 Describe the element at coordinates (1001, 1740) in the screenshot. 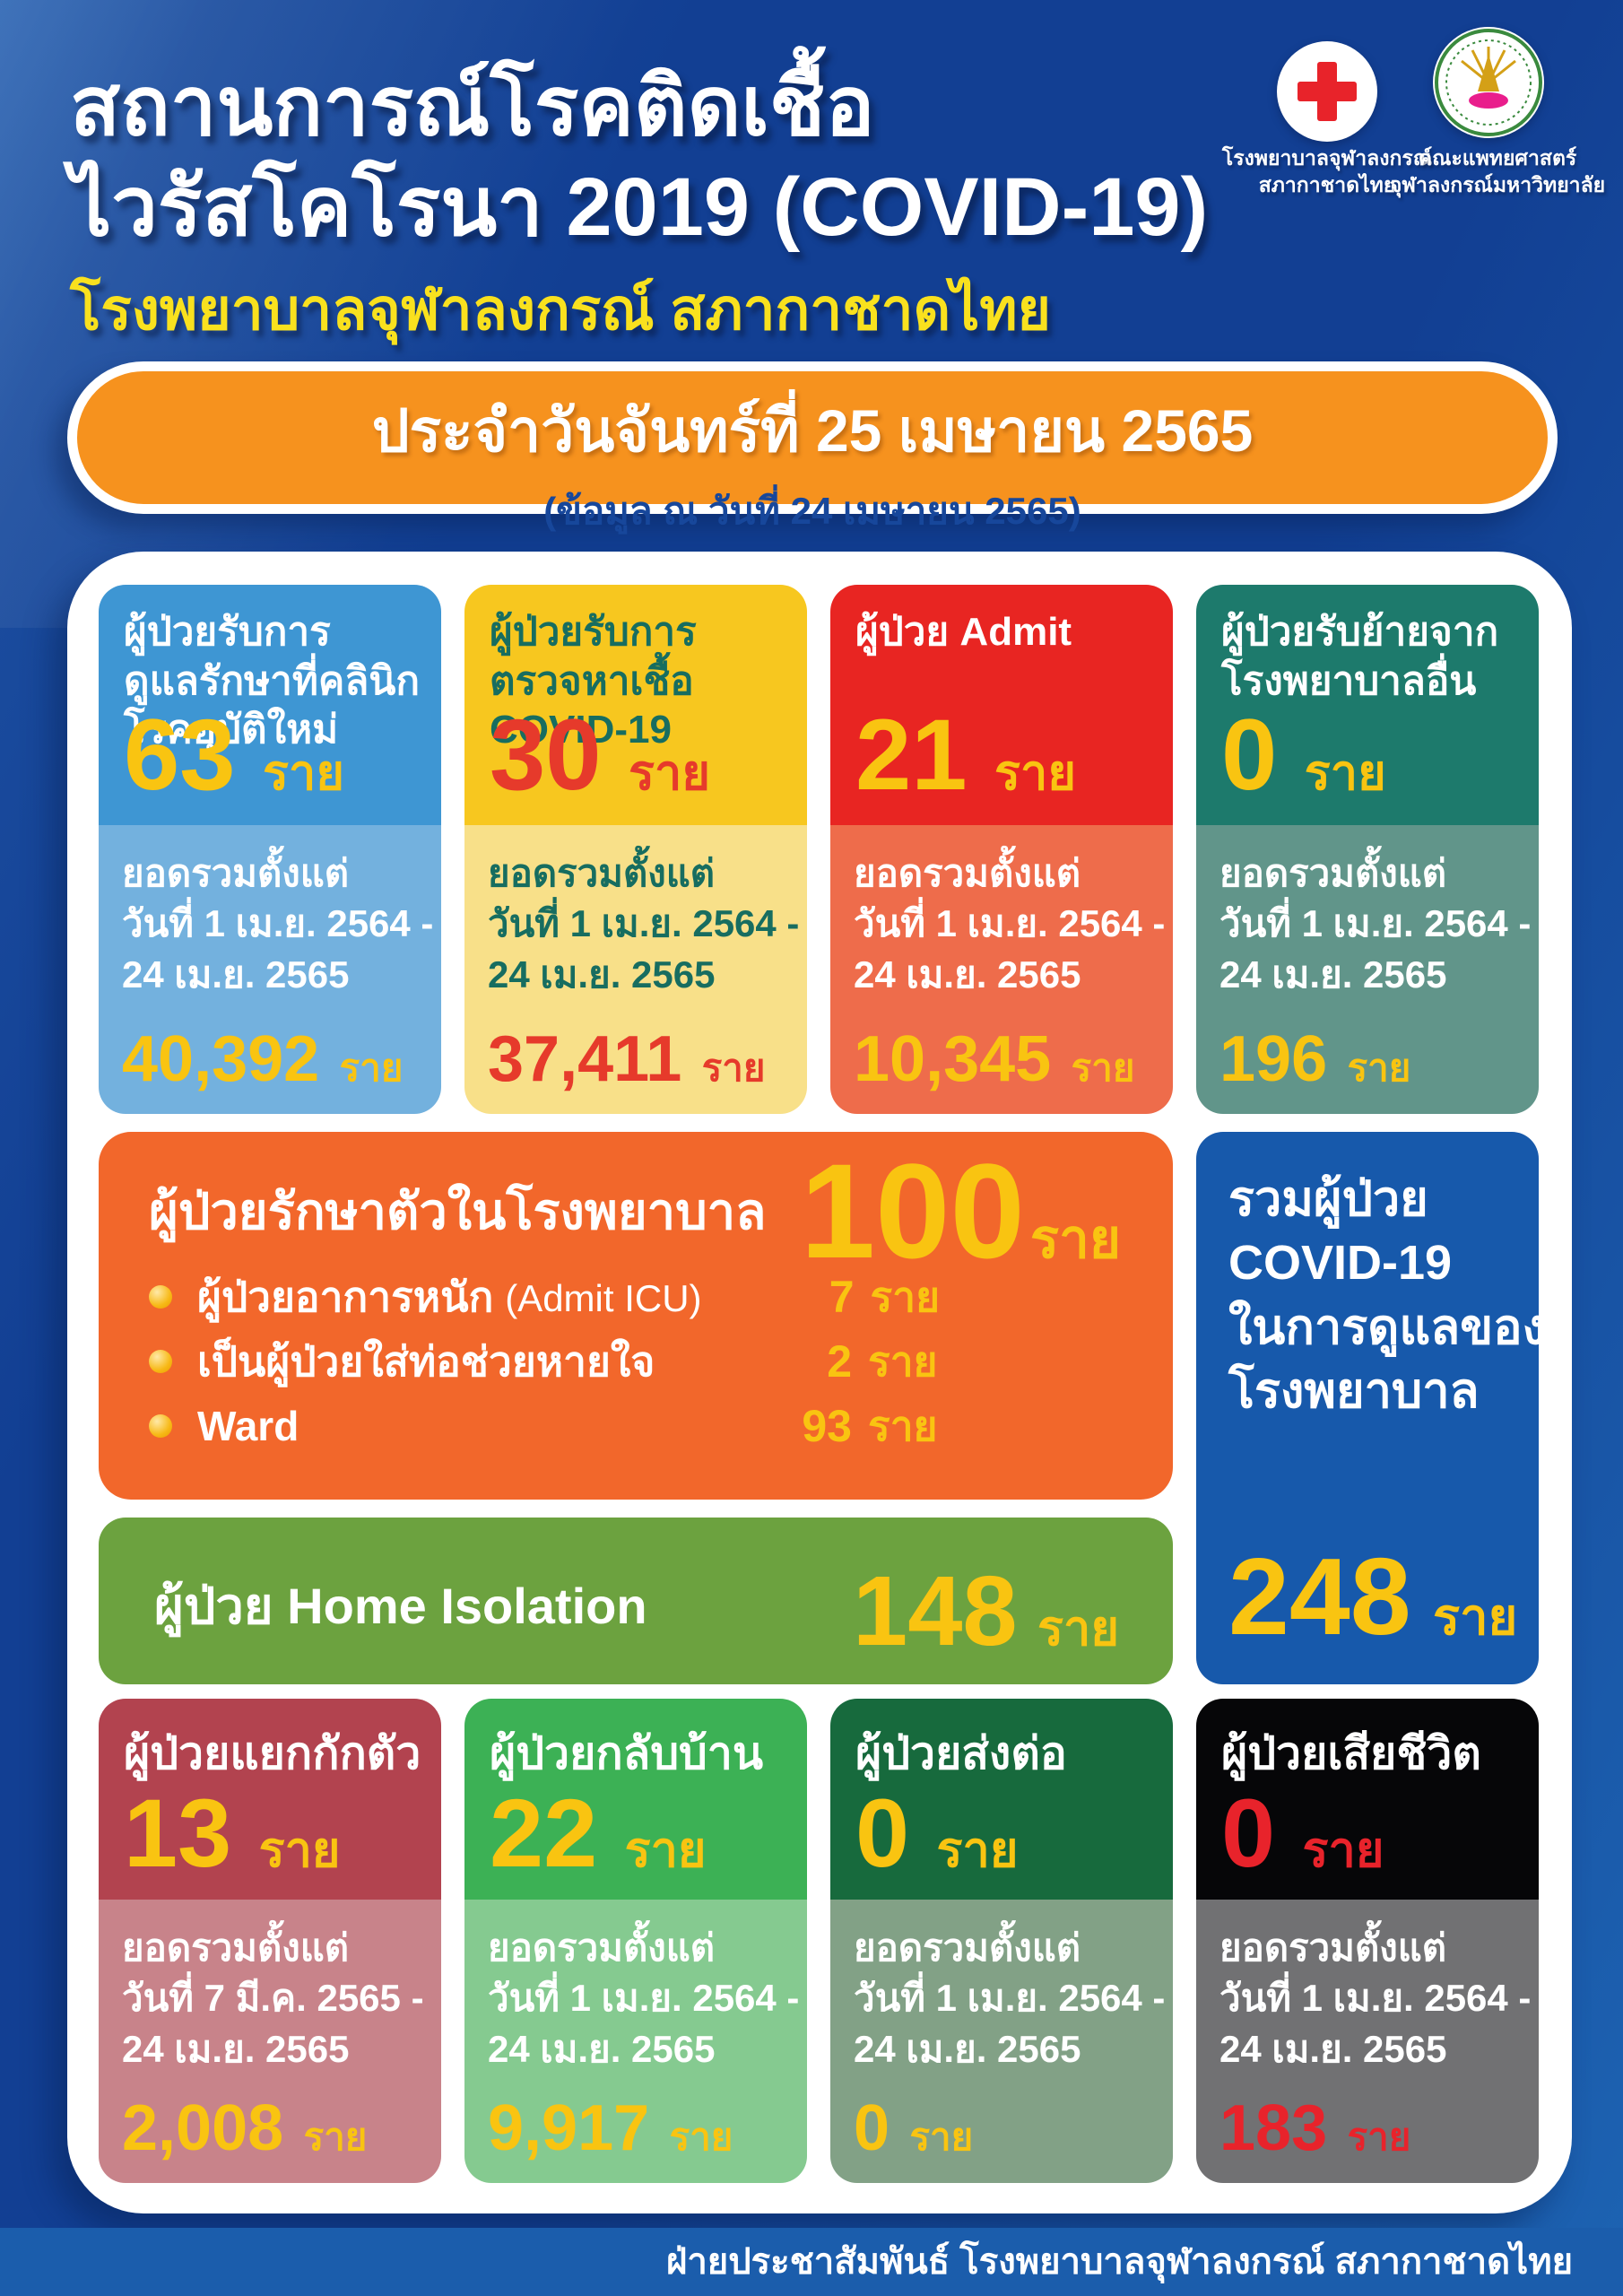

I see `card-title: ผู้ป่วยส่งต่อ` at that location.